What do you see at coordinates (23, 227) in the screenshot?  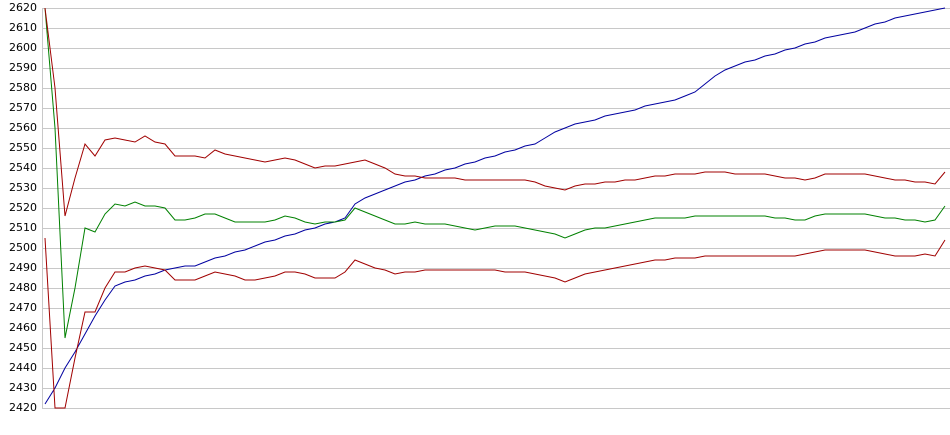 I see `y-tick-label: 2510` at bounding box center [23, 227].